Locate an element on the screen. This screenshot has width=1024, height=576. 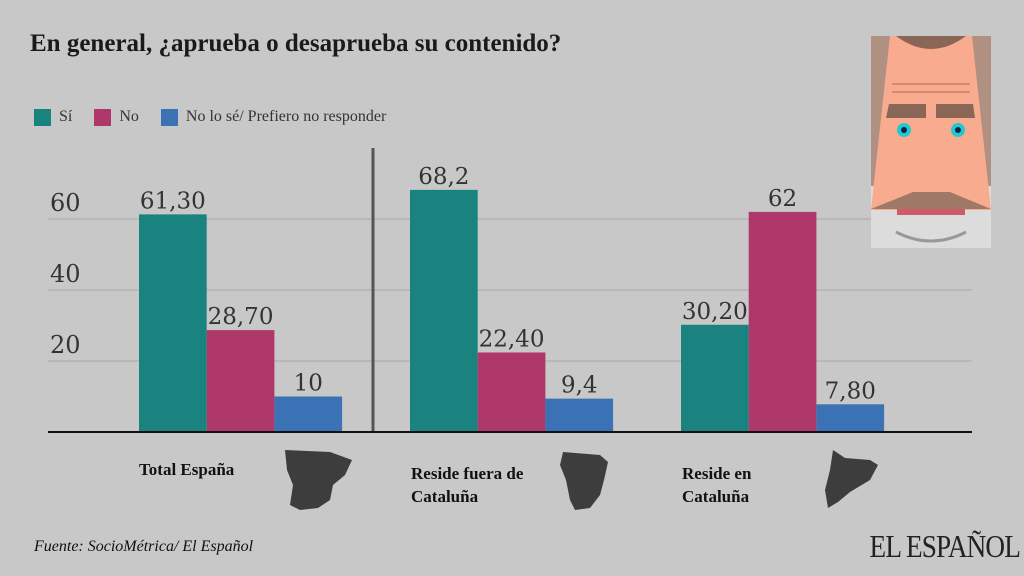
legend-item-no: No is located at coordinates (116, 117).